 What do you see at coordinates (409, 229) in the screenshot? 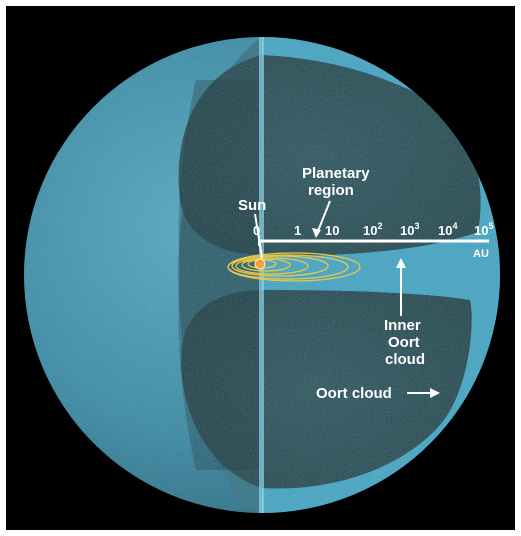
I see `tick-10-3: 10³` at bounding box center [409, 229].